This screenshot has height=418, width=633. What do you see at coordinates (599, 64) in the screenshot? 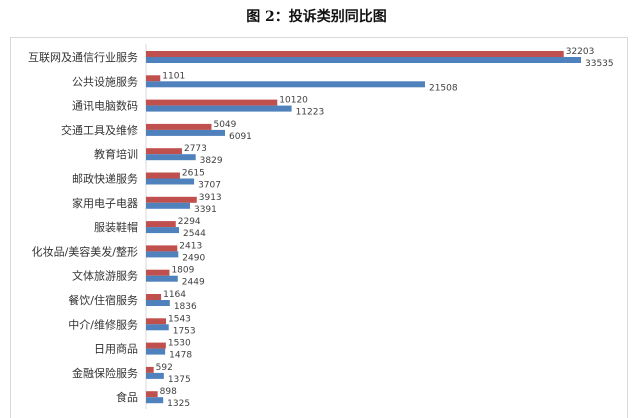
I see `data-label: 33535` at bounding box center [599, 64].